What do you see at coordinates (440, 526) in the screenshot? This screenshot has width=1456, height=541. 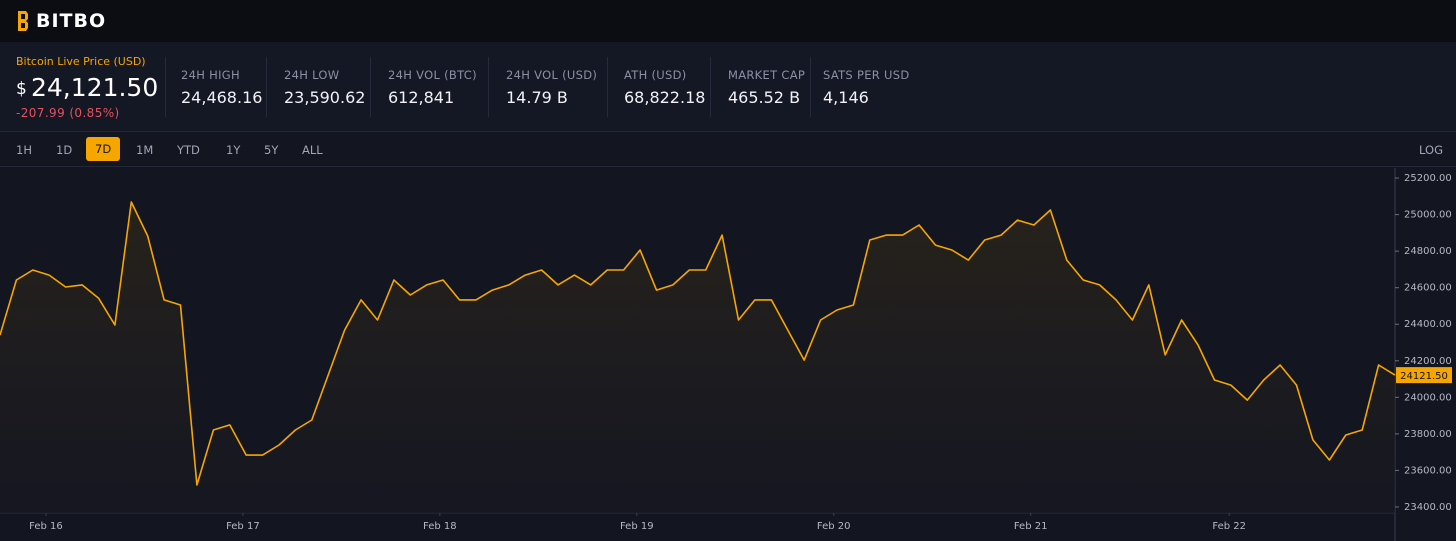 I see `x-tick-label: Feb 18` at bounding box center [440, 526].